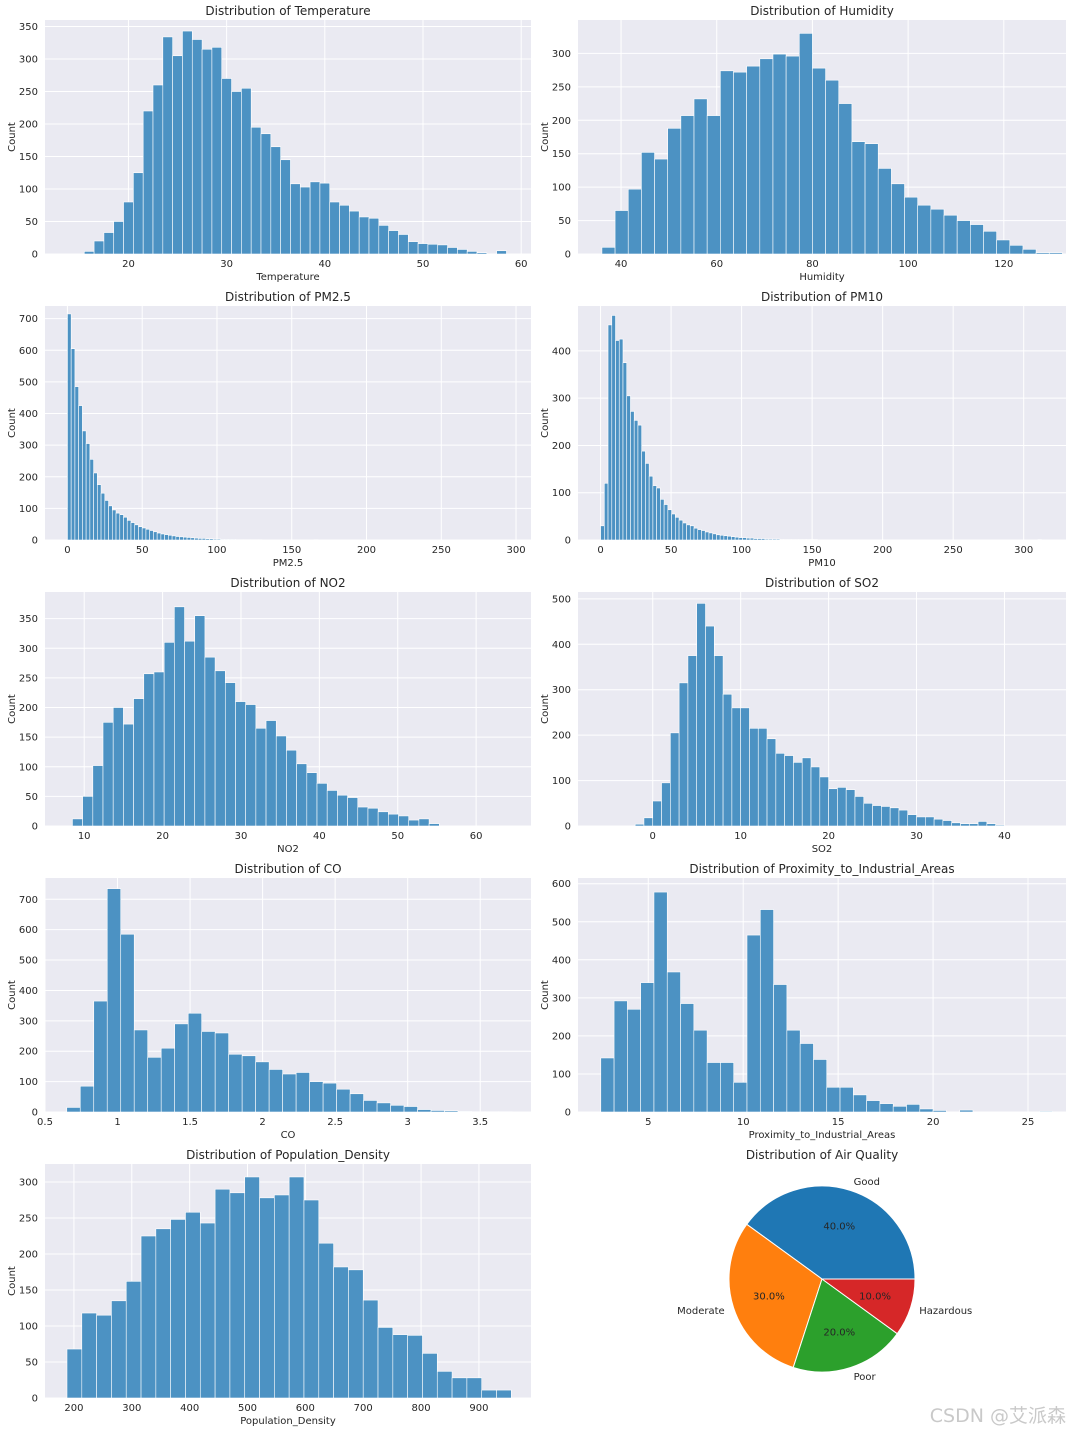 This screenshot has height=1432, width=1072. Describe the element at coordinates (480, 1122) in the screenshot. I see `x-tick-label: 3.5` at that location.